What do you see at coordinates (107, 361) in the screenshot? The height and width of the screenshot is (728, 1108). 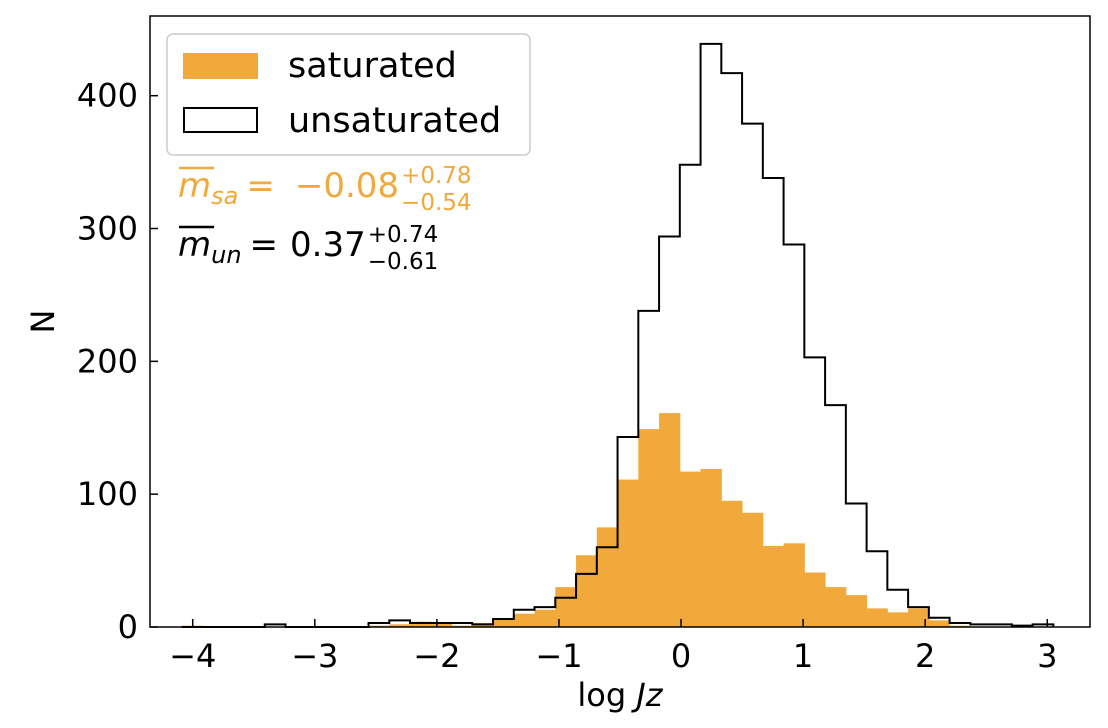 I see `y-tick-label: 200` at bounding box center [107, 361].